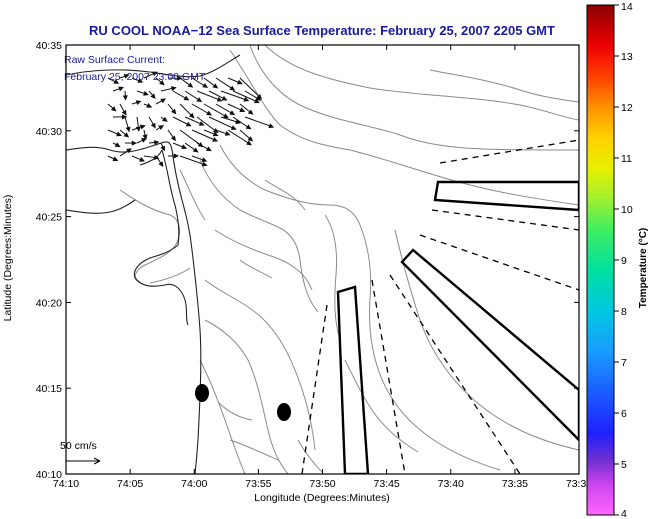 The image size is (651, 519). What do you see at coordinates (78, 446) in the screenshot?
I see `current-scale-label: 50 cm/s` at bounding box center [78, 446].